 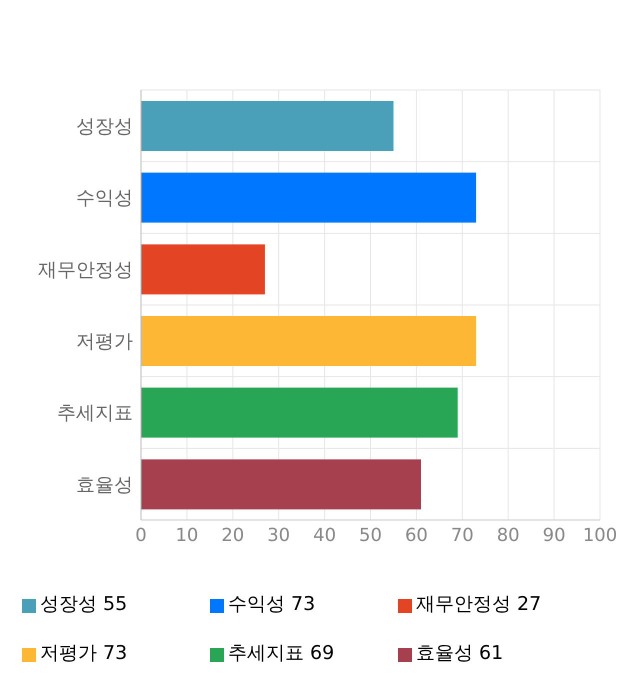 I want to click on x-tick-label: 100, so click(x=600, y=535).